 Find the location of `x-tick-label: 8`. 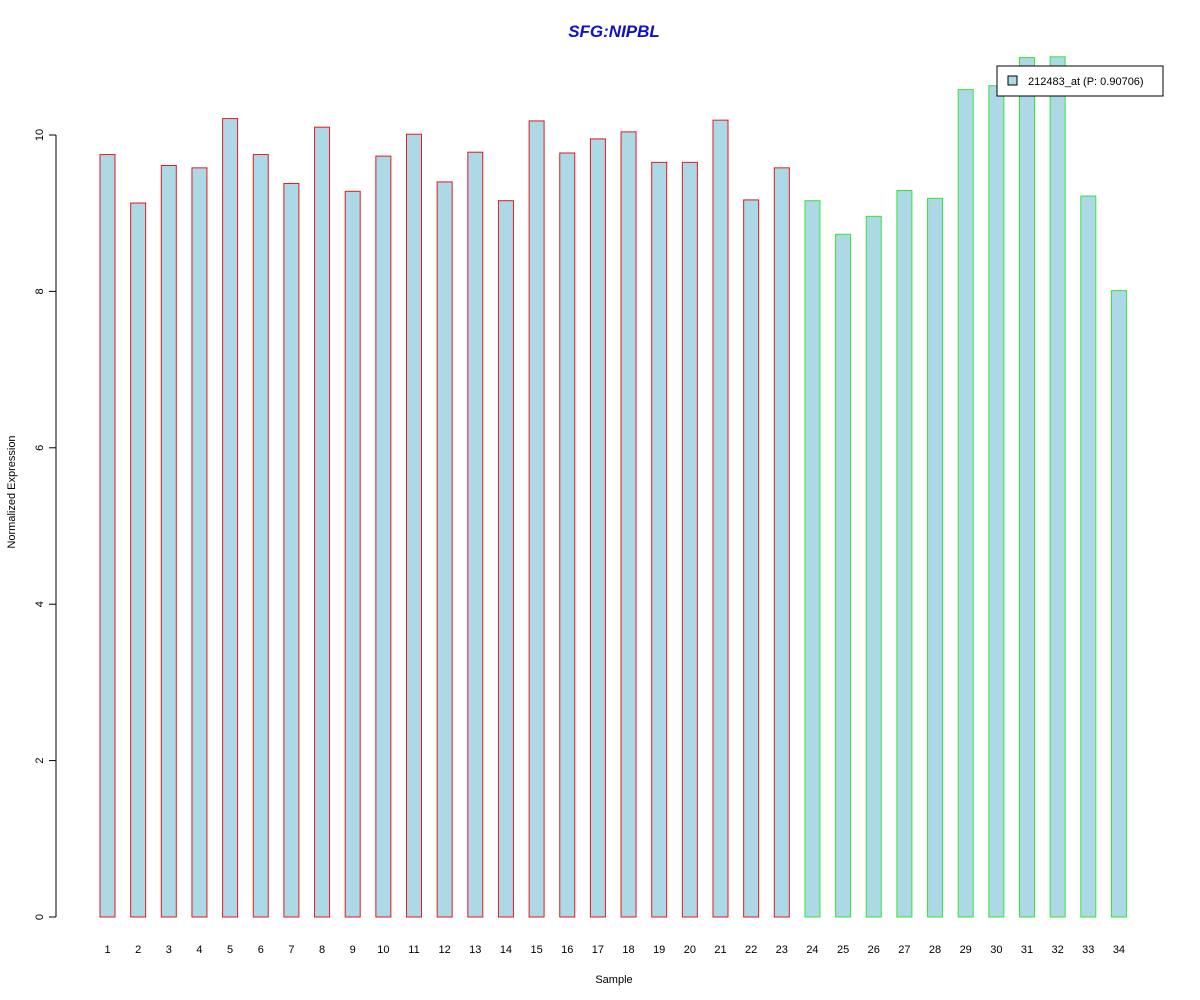

x-tick-label: 8 is located at coordinates (322, 950).